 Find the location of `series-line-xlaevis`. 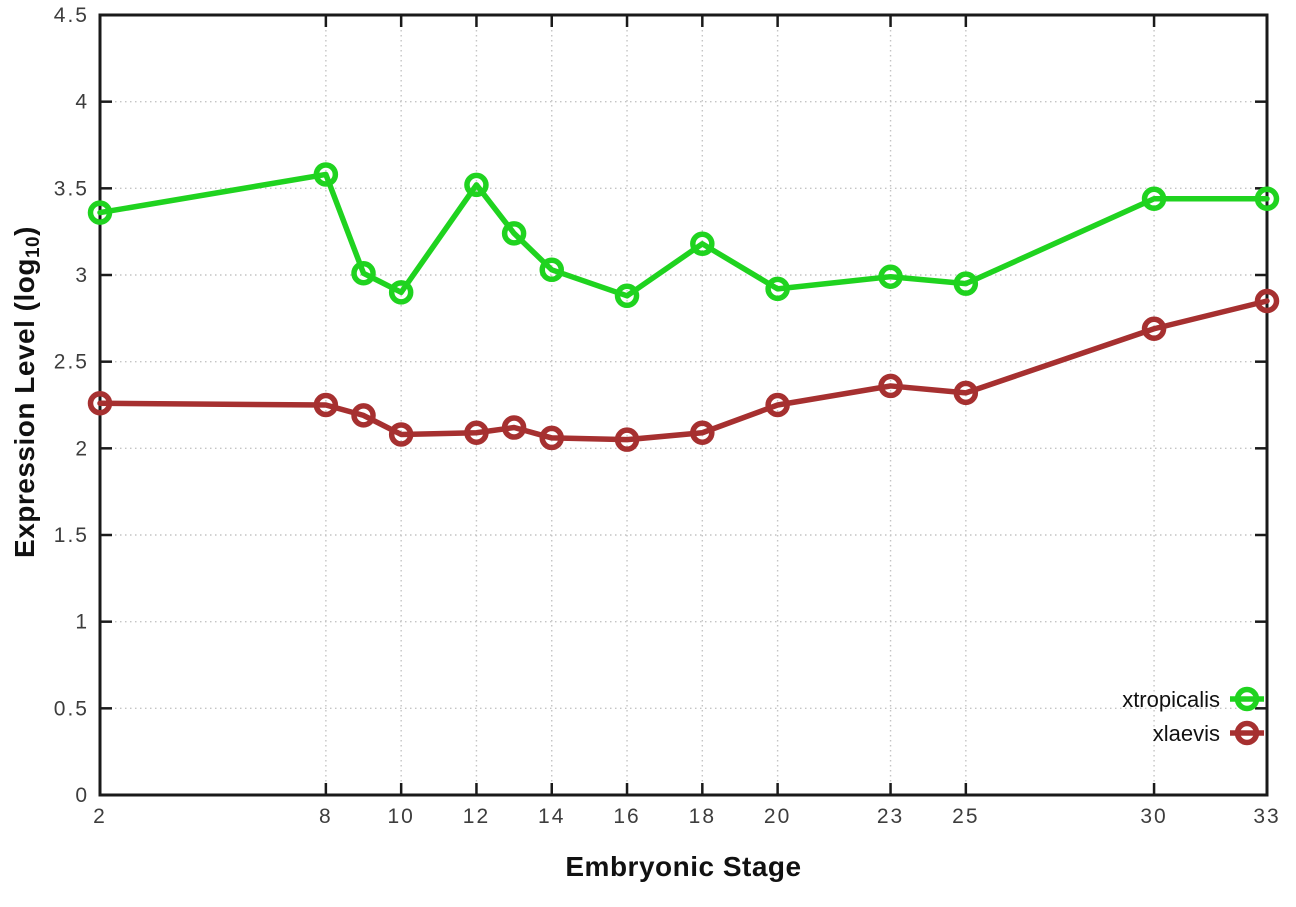

series-line-xlaevis is located at coordinates (683, 370).